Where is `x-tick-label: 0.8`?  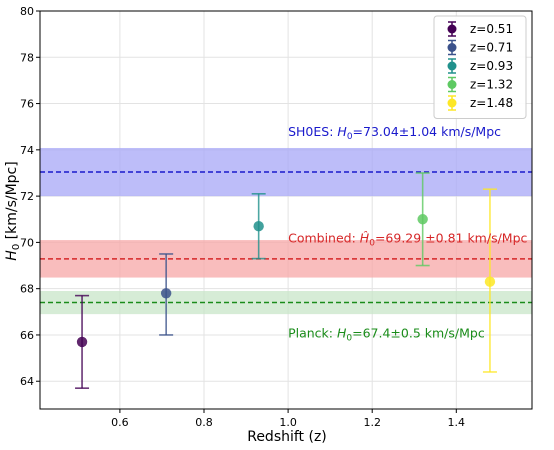 x-tick-label: 0.8 is located at coordinates (204, 422).